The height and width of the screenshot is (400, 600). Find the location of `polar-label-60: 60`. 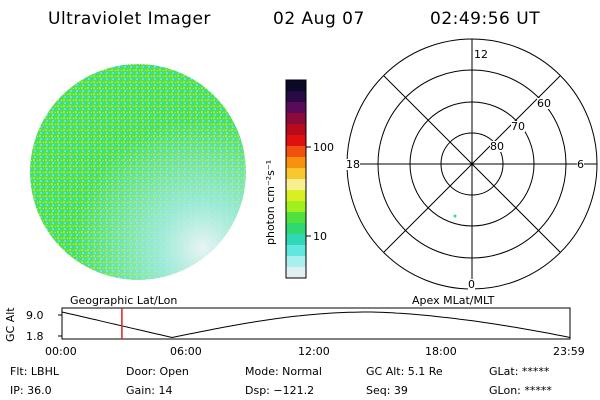

polar-label-60: 60 is located at coordinates (544, 103).